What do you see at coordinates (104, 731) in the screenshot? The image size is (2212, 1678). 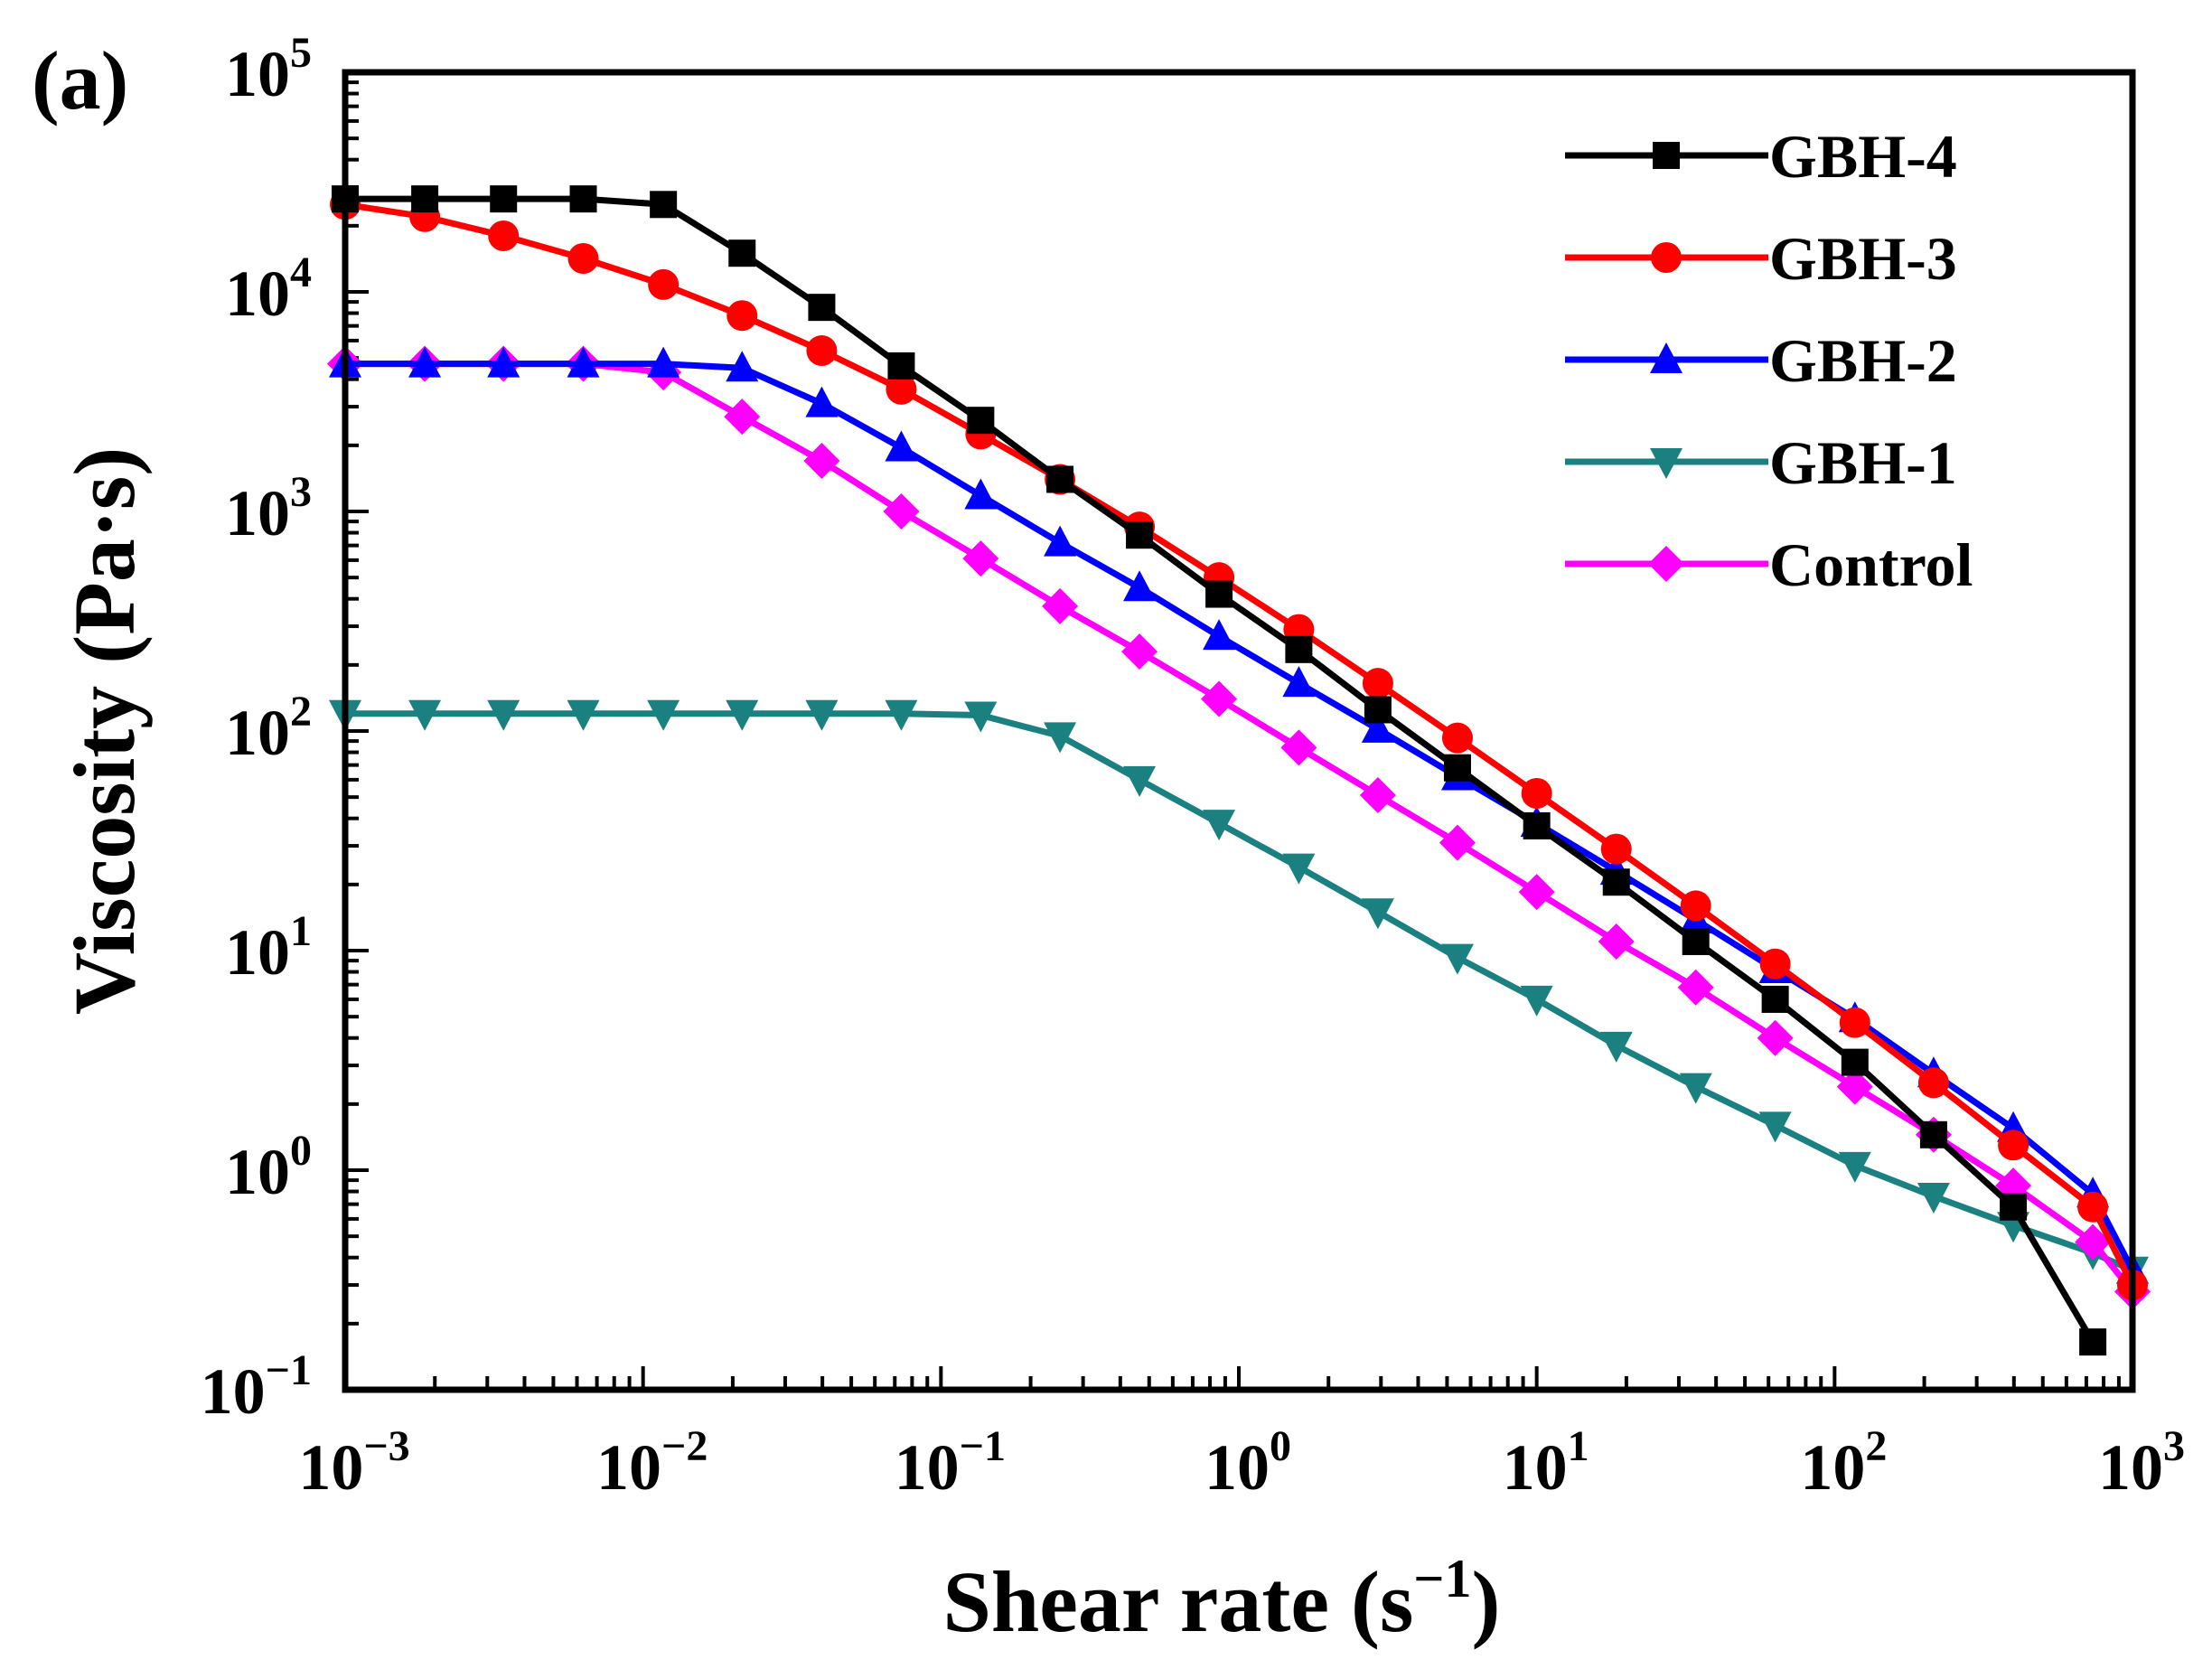 I see `y-axis-title: Viscosity (Pa·s)` at bounding box center [104, 731].